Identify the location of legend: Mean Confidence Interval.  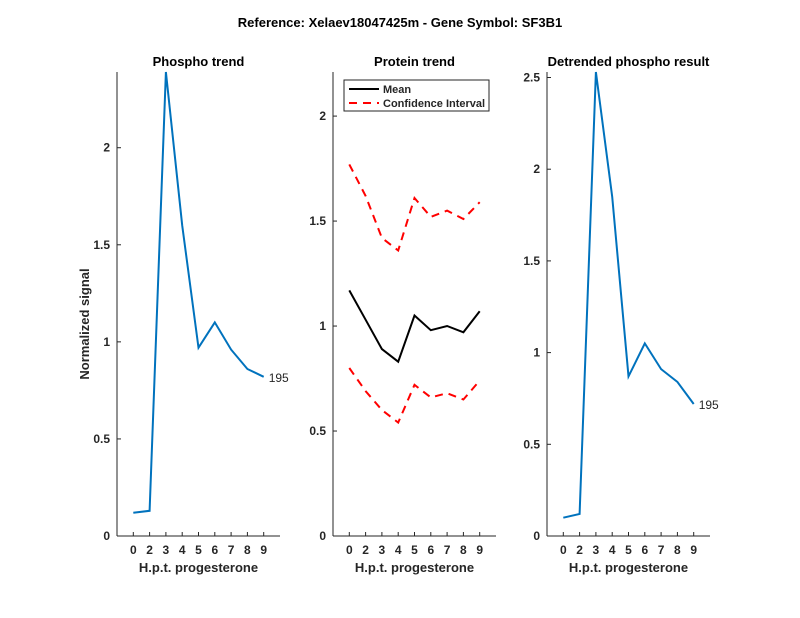
(416, 95).